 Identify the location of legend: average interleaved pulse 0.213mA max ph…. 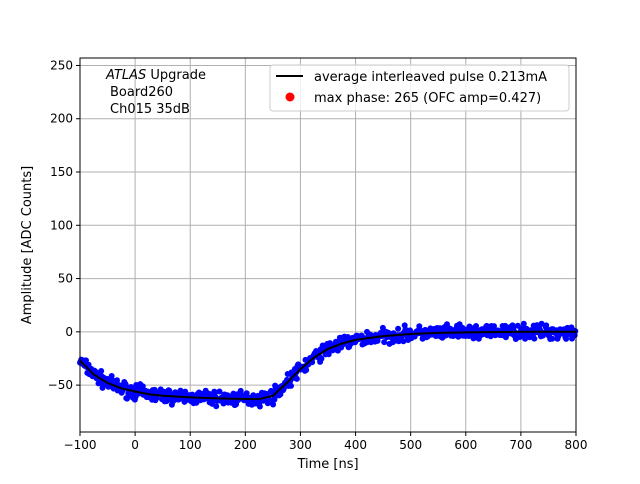
(419, 88).